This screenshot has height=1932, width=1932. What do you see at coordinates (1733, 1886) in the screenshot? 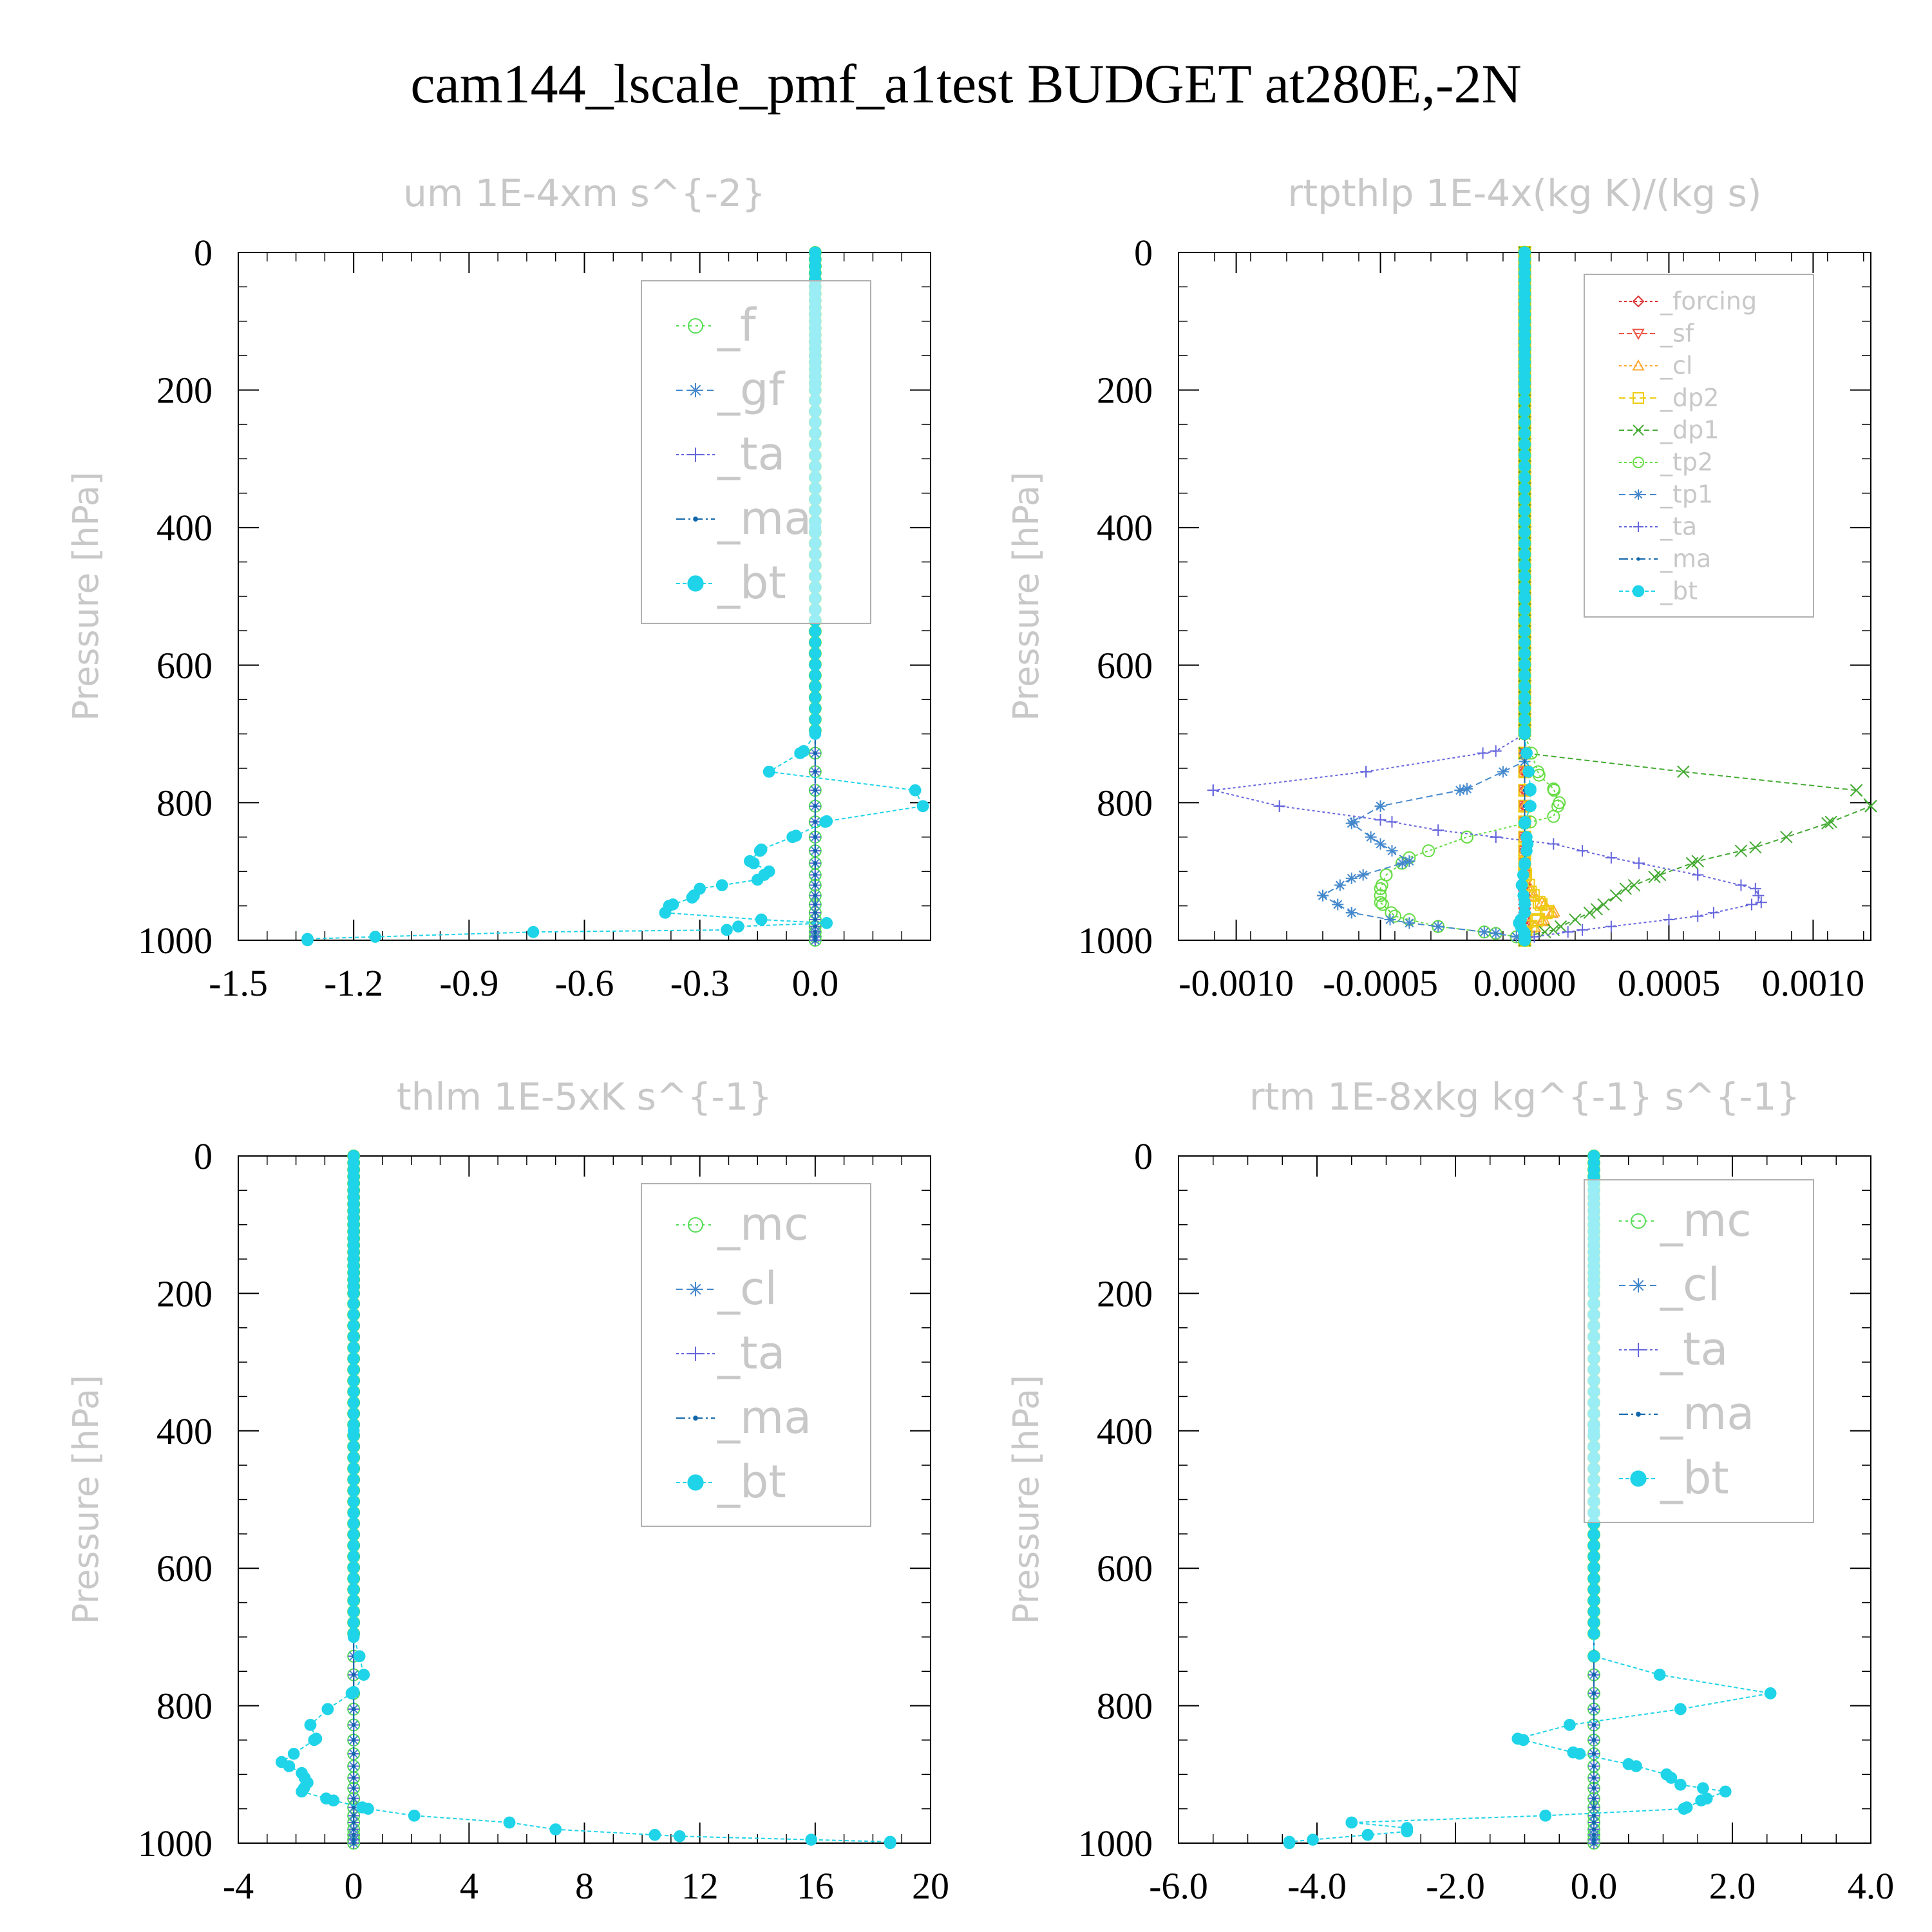
I see `x-tick-label: 2.0` at bounding box center [1733, 1886].